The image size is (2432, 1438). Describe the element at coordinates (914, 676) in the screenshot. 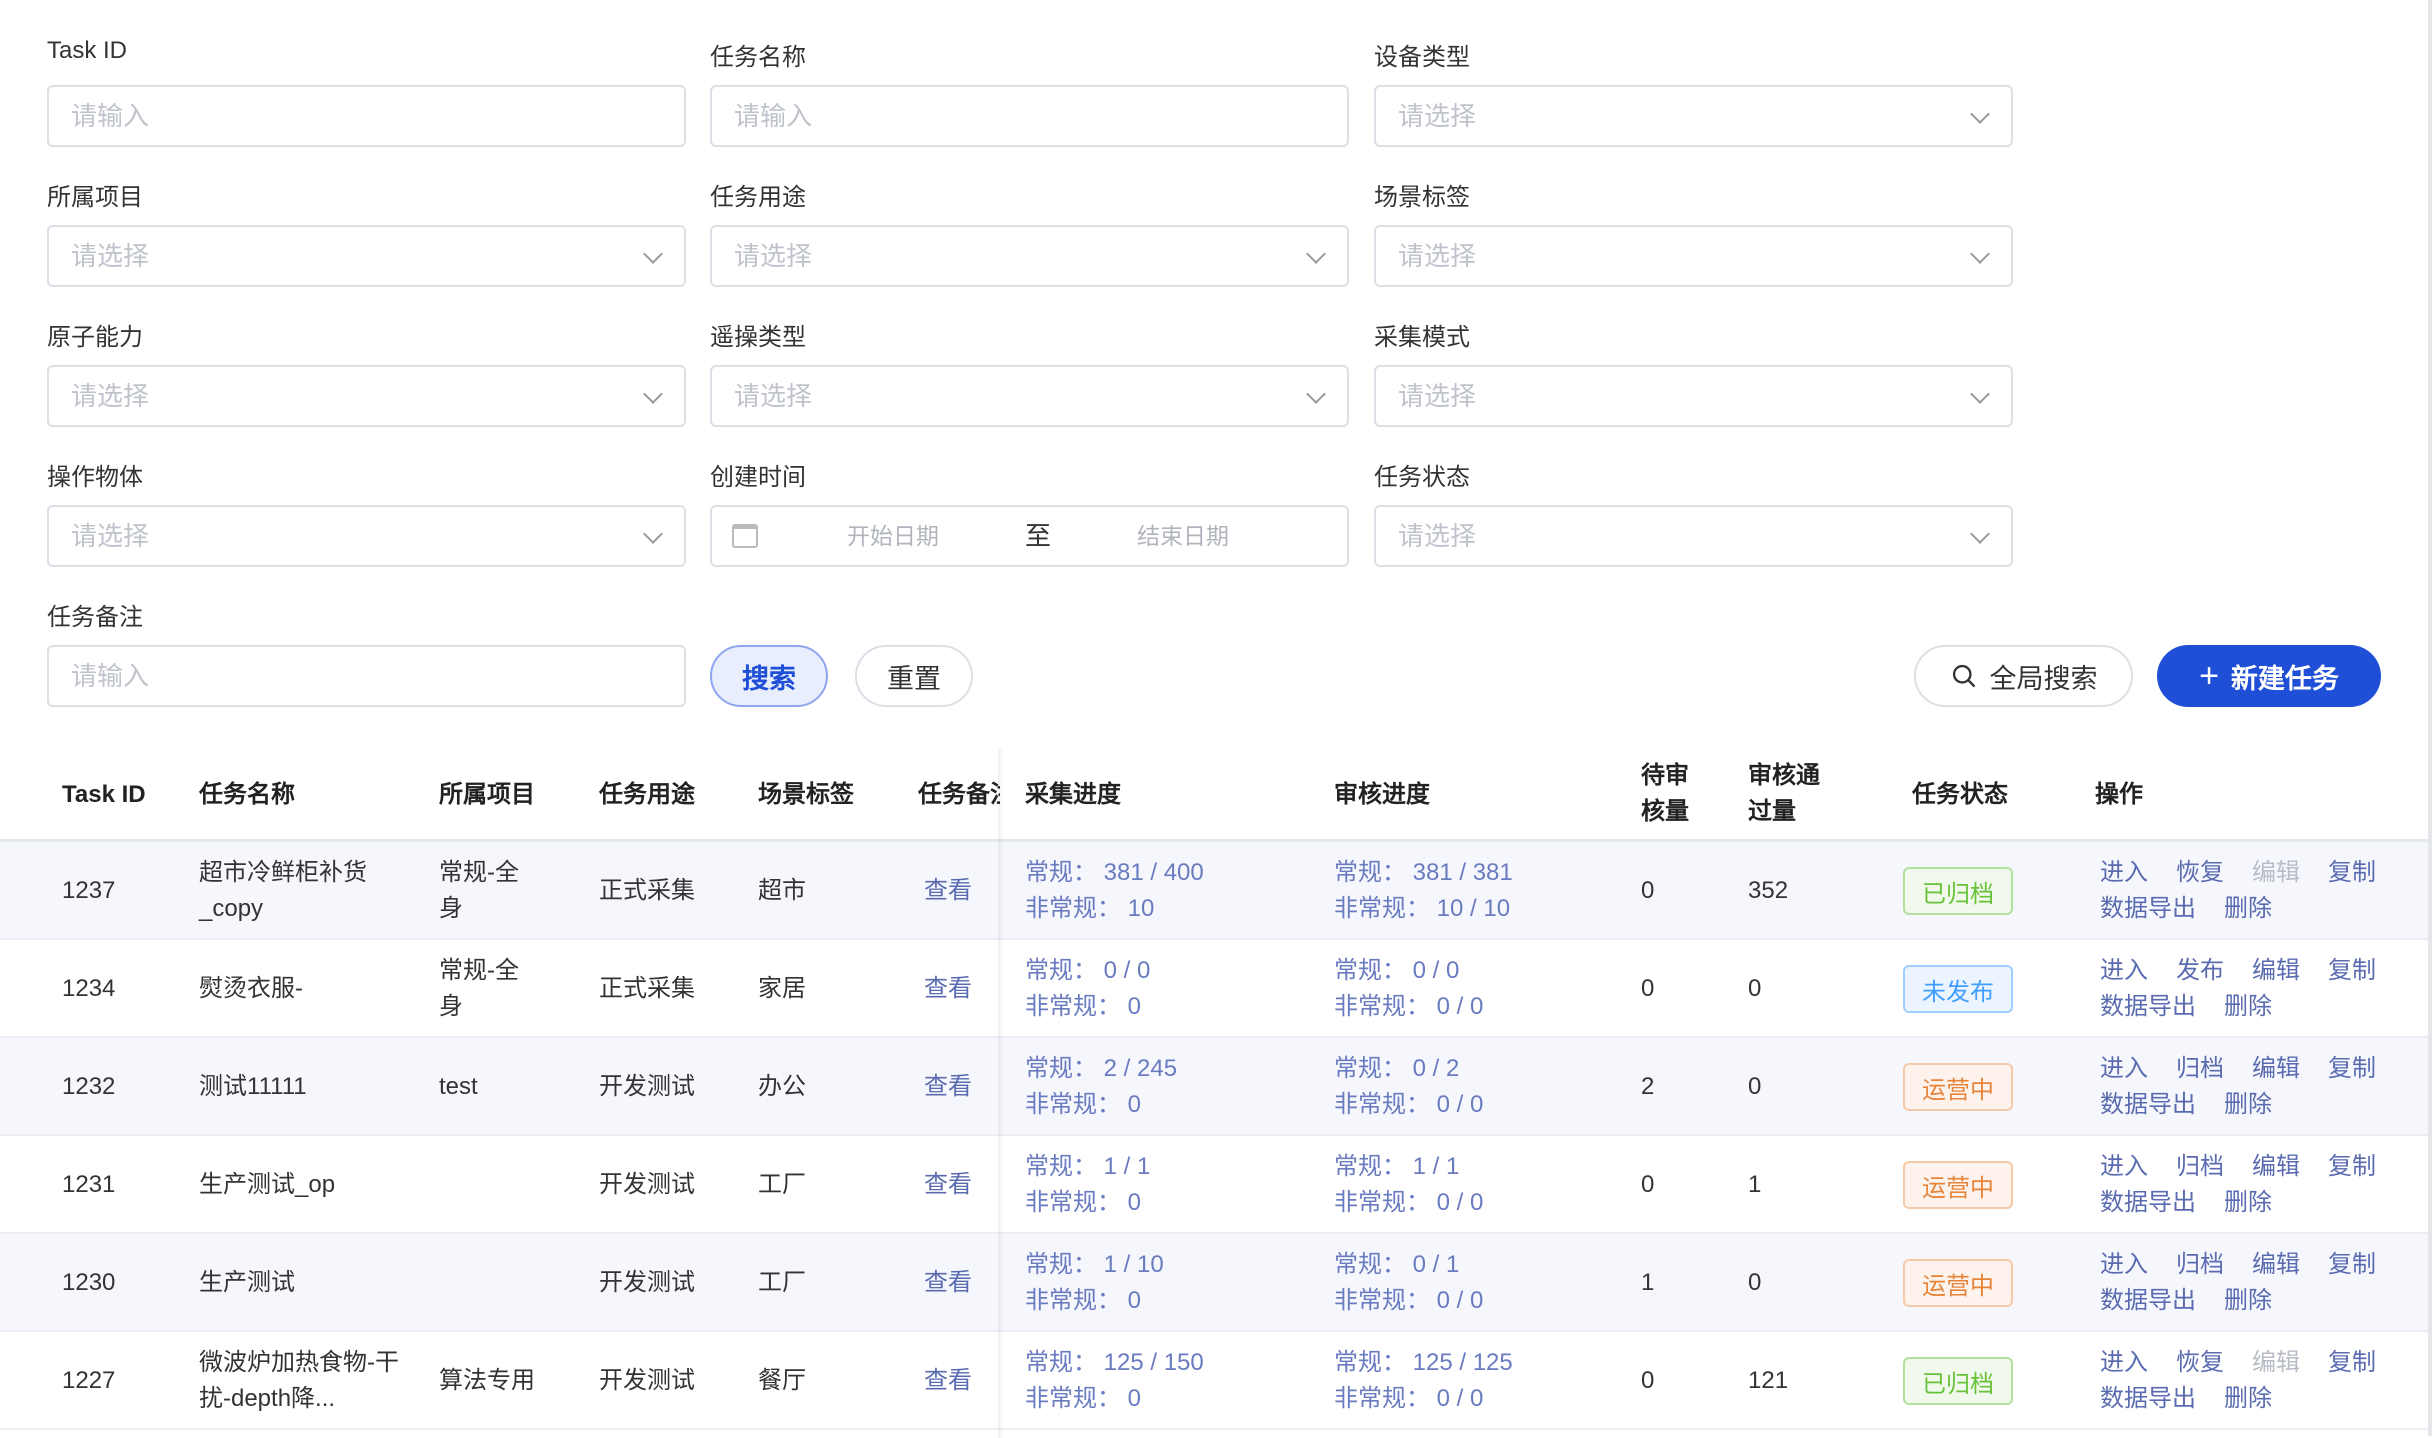

I see `reset-button: 重置` at that location.